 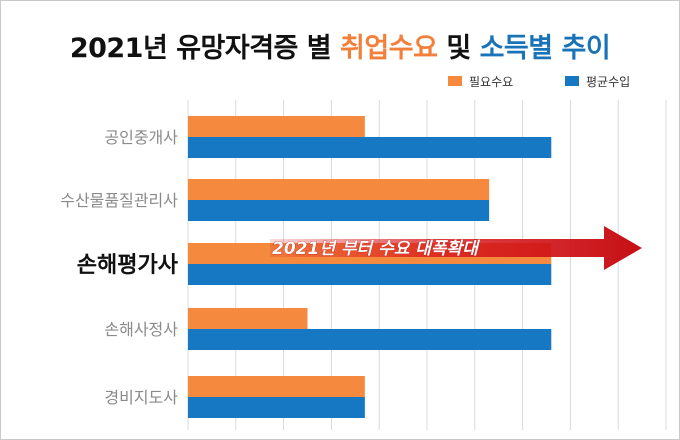 I want to click on legend-label-income: 평균수입, so click(x=608, y=81).